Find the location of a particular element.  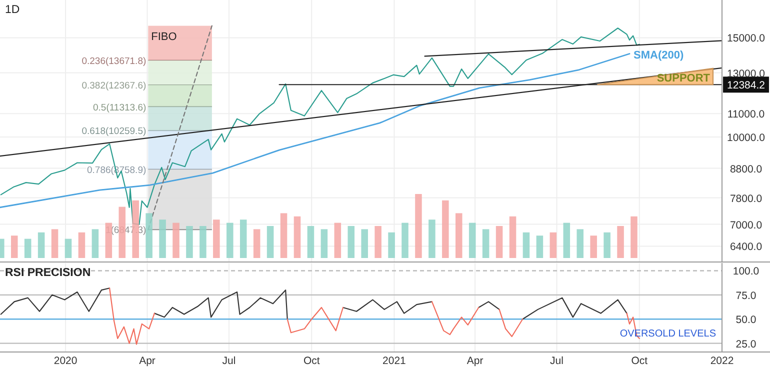

band-label: 0.236(13671.8) is located at coordinates (114, 61).